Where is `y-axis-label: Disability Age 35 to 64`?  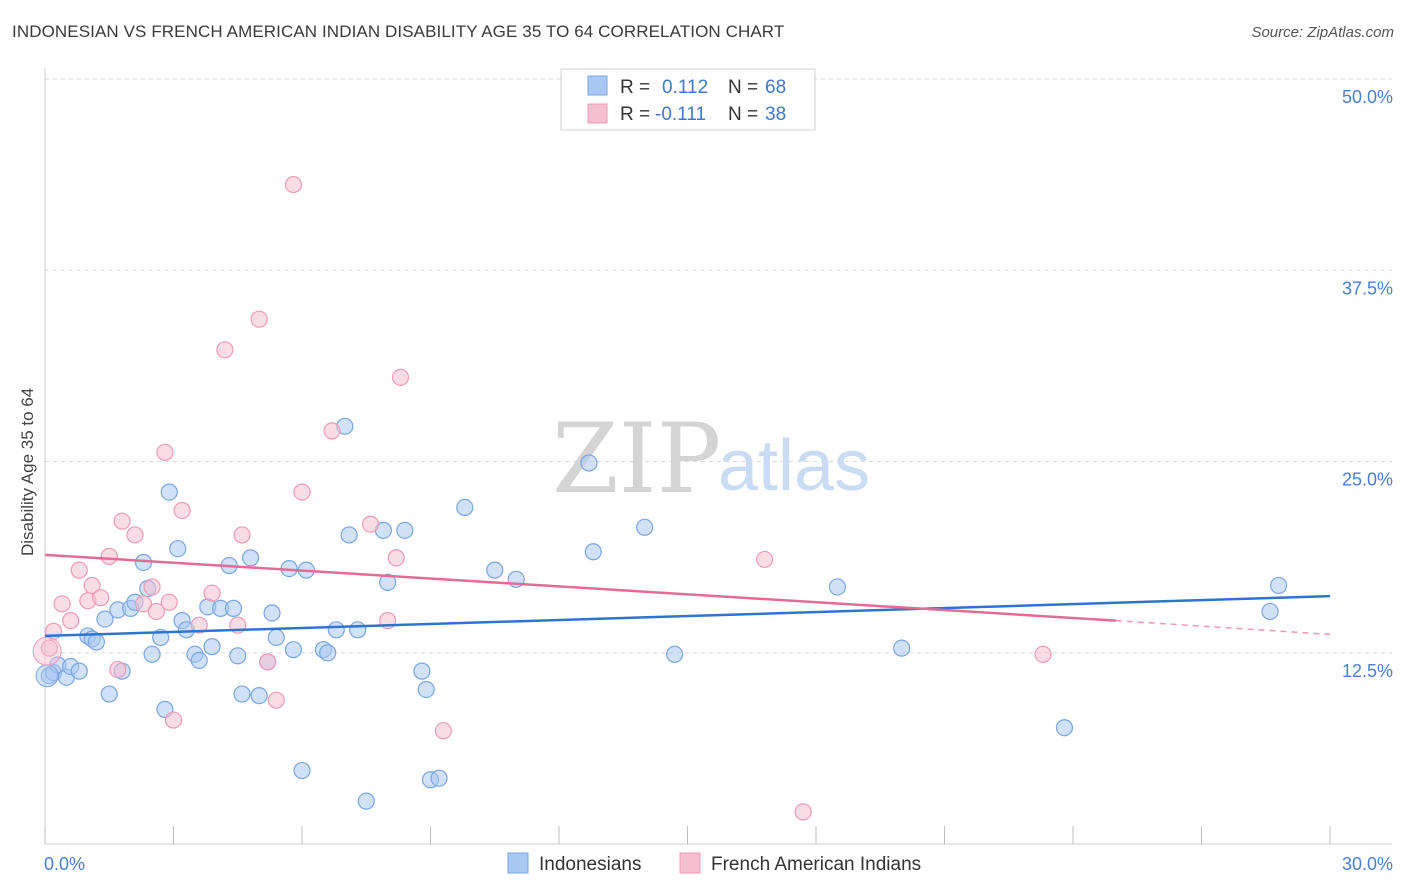 y-axis-label: Disability Age 35 to 64 is located at coordinates (27, 472).